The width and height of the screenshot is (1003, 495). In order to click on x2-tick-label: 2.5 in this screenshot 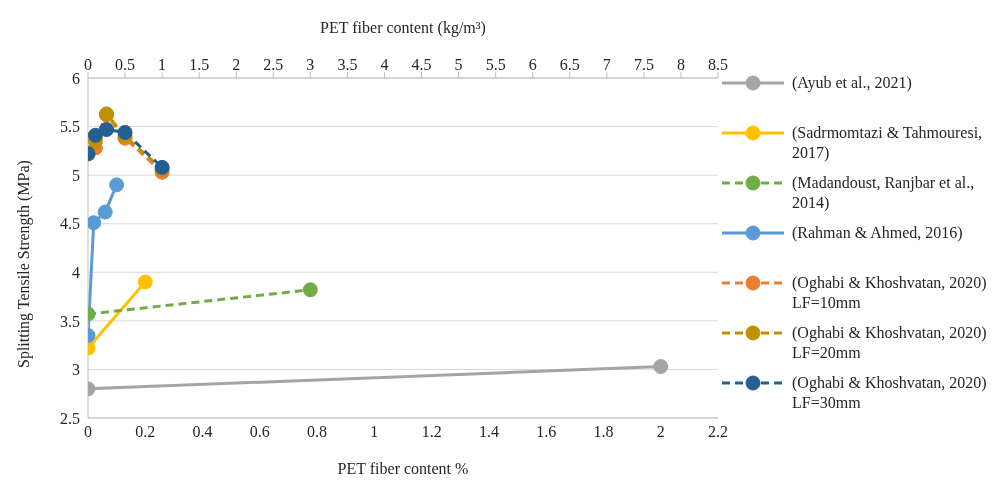, I will do `click(273, 64)`.